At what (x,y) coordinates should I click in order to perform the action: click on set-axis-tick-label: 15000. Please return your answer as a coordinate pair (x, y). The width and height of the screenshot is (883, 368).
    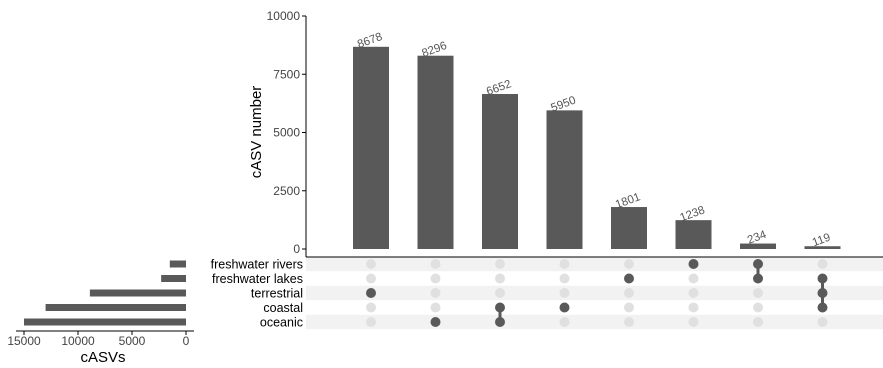
    Looking at the image, I should click on (24, 341).